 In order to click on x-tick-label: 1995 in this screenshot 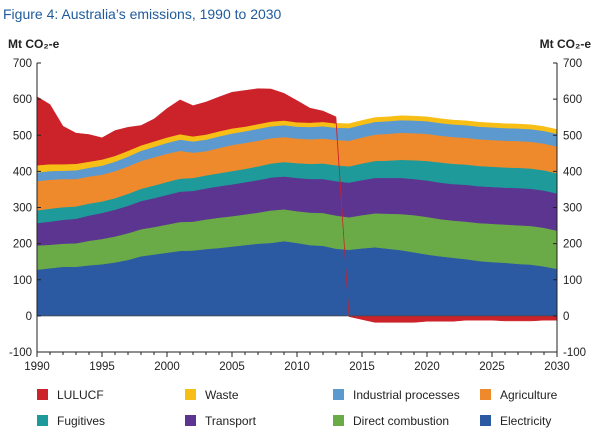, I will do `click(102, 367)`.